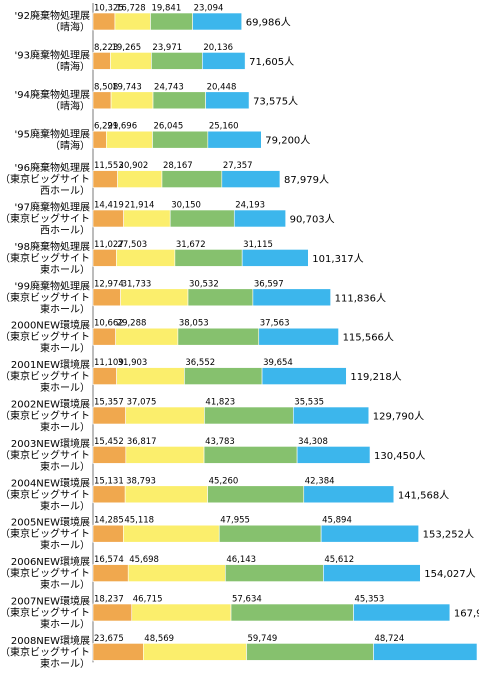 The width and height of the screenshot is (479, 677). I want to click on segment-value-label: 45,894, so click(337, 521).